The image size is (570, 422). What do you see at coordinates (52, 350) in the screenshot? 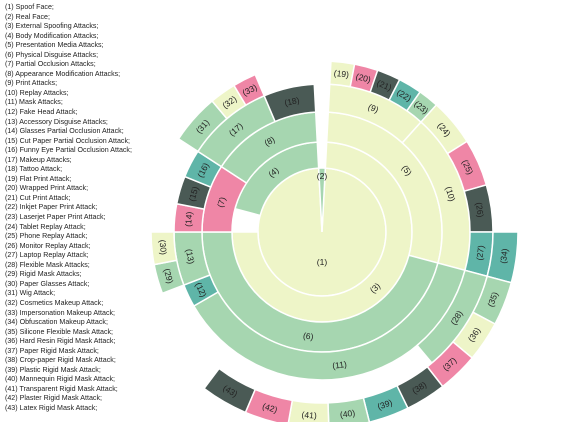
I see `legend-item: (37) Paper Rigid Mask Attack;` at bounding box center [52, 350].